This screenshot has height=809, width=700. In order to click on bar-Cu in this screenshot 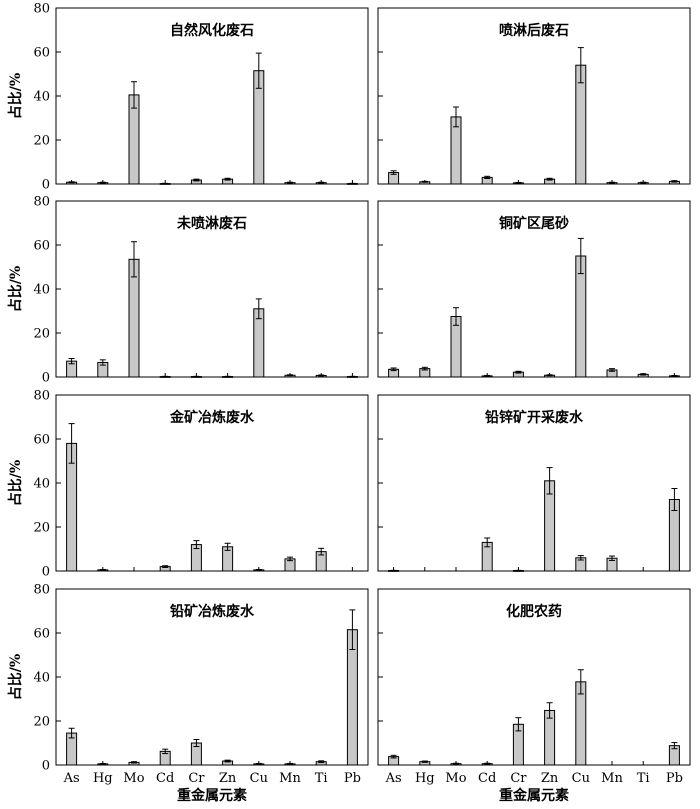, I will do `click(581, 316)`.